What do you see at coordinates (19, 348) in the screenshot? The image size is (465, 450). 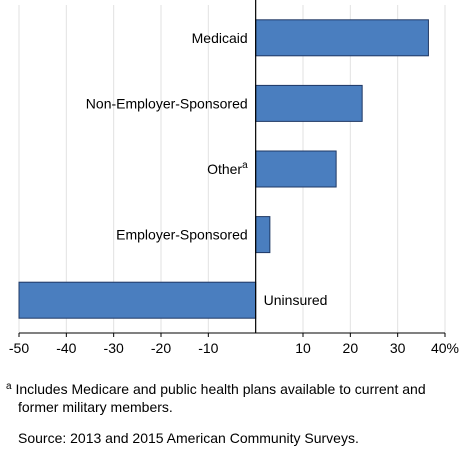 I see `x-tick-label: -50` at bounding box center [19, 348].